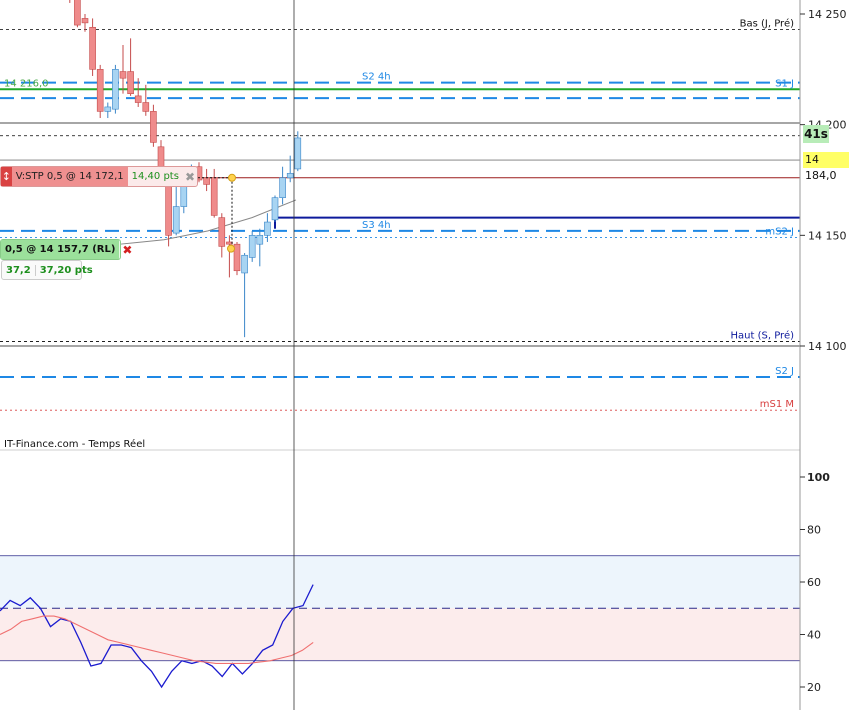 This screenshot has height=710, width=849. Describe the element at coordinates (818, 477) in the screenshot. I see `rsi-tick-label: 100` at that location.